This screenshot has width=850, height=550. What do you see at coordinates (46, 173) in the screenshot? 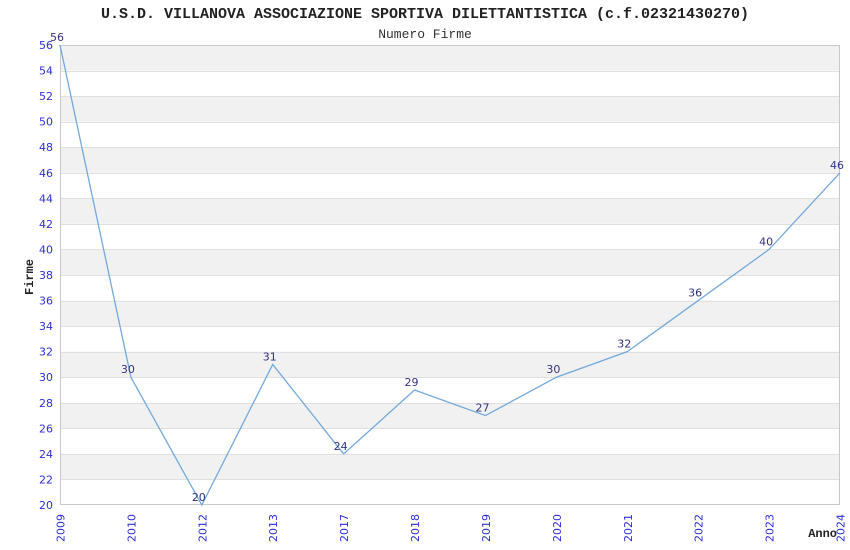
I see `y-tick-label: 46` at bounding box center [46, 173].